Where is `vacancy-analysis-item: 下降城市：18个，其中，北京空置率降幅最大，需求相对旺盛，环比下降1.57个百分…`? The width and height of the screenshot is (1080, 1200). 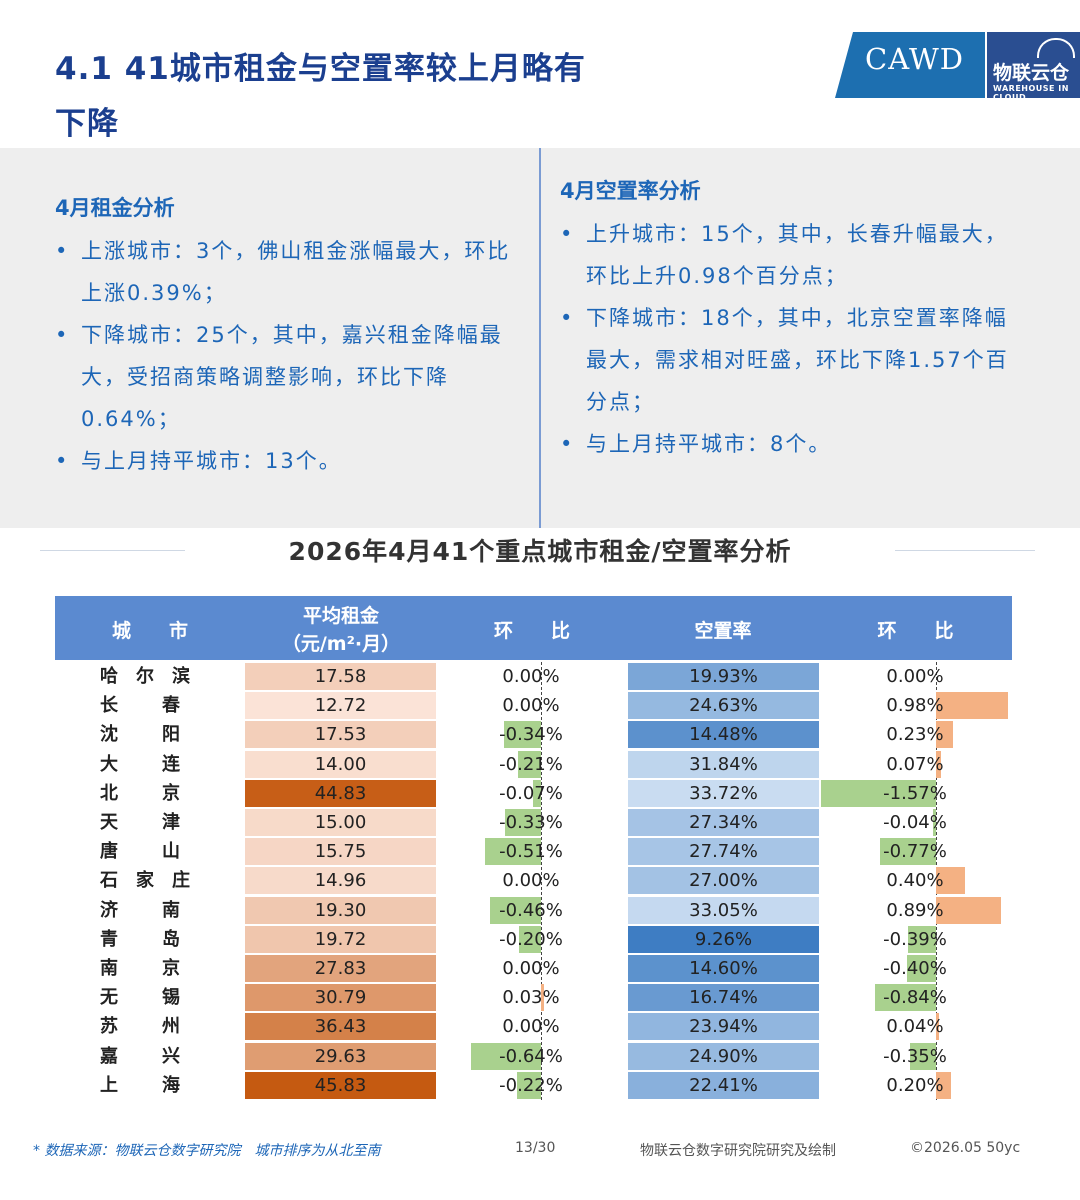
vacancy-analysis-item: 下降城市：18个，其中，北京空置率降幅最大，需求相对旺盛，环比下降1.57个百分… is located at coordinates (795, 360).